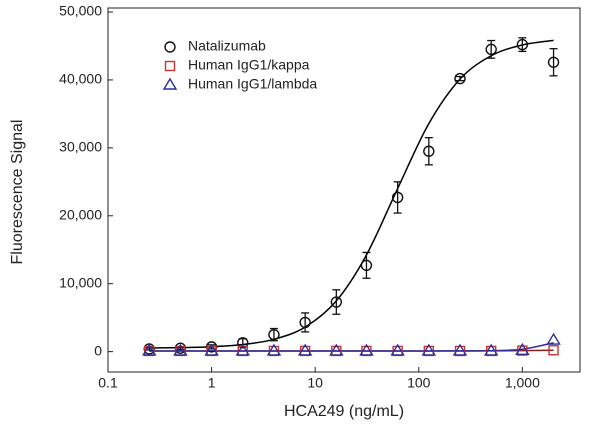 Image resolution: width=600 pixels, height=429 pixels. I want to click on y-tick-label: 40,000, so click(80, 79).